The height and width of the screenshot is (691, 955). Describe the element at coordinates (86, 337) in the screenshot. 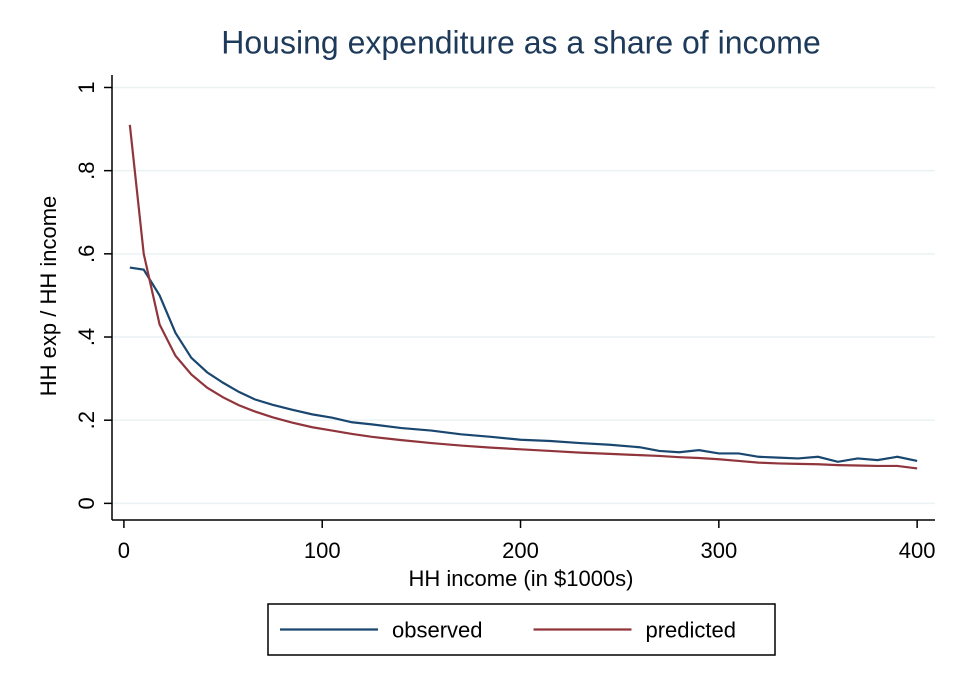

I see `y-tick-label: .4` at that location.